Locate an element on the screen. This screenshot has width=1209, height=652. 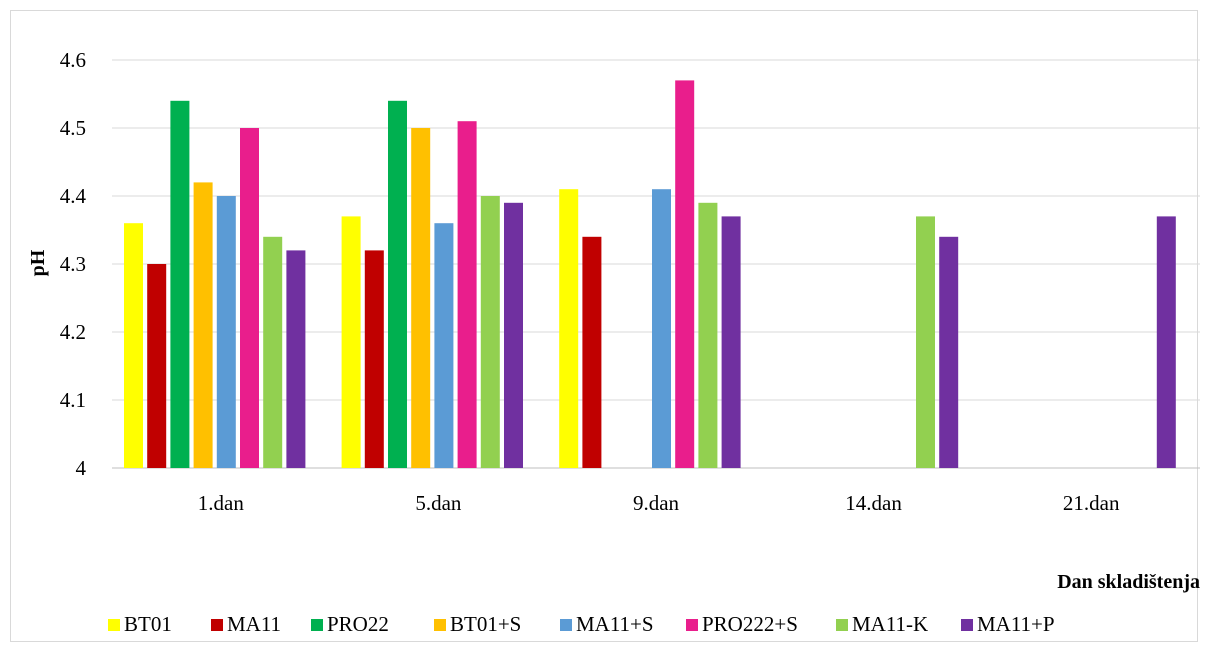
legend-item: MA11 is located at coordinates (246, 624).